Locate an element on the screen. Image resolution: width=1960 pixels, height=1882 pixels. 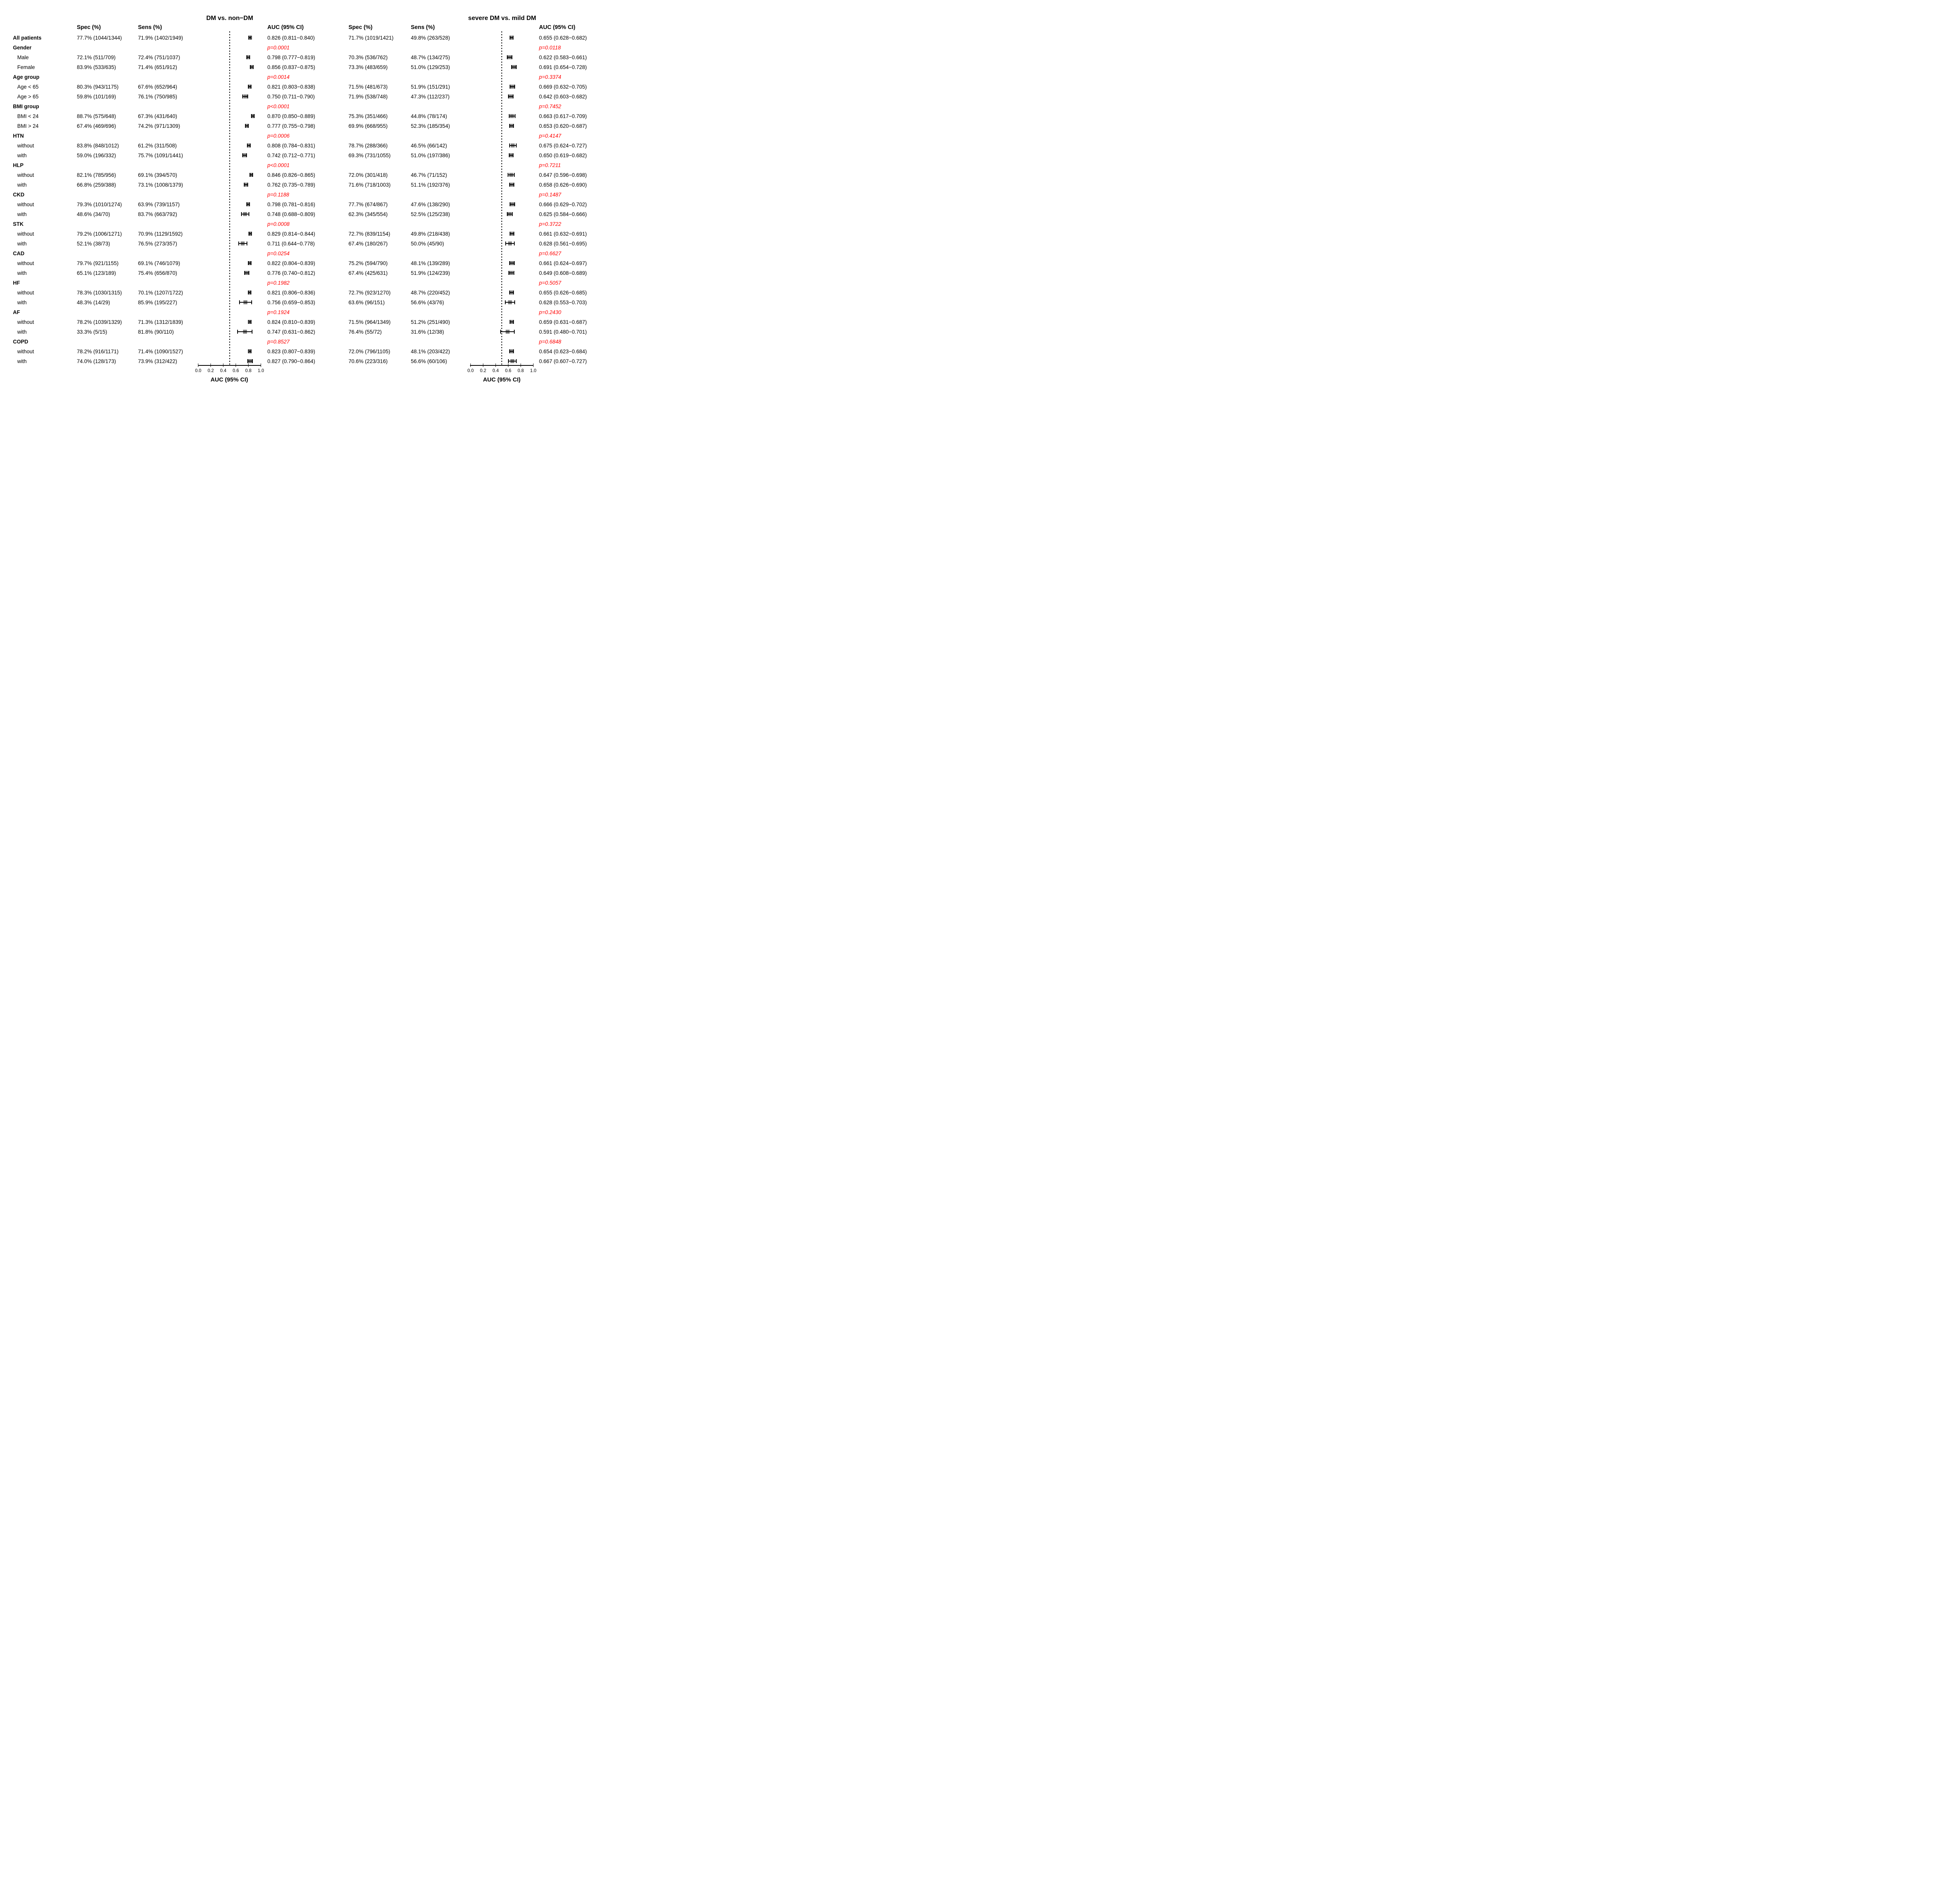
spec-value: 71.5% (964/1349) is located at coordinates (369, 322).